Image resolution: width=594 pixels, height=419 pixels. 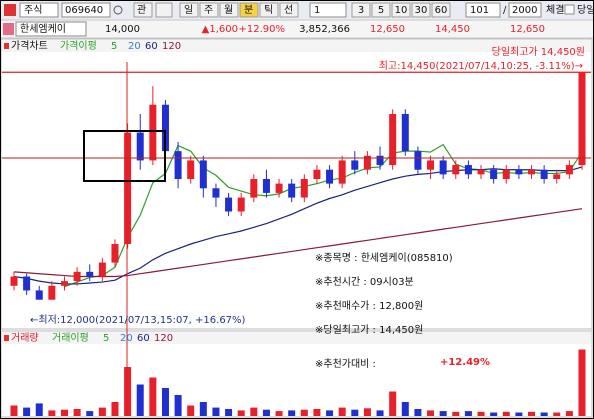 I want to click on period: 일, so click(x=188, y=10).